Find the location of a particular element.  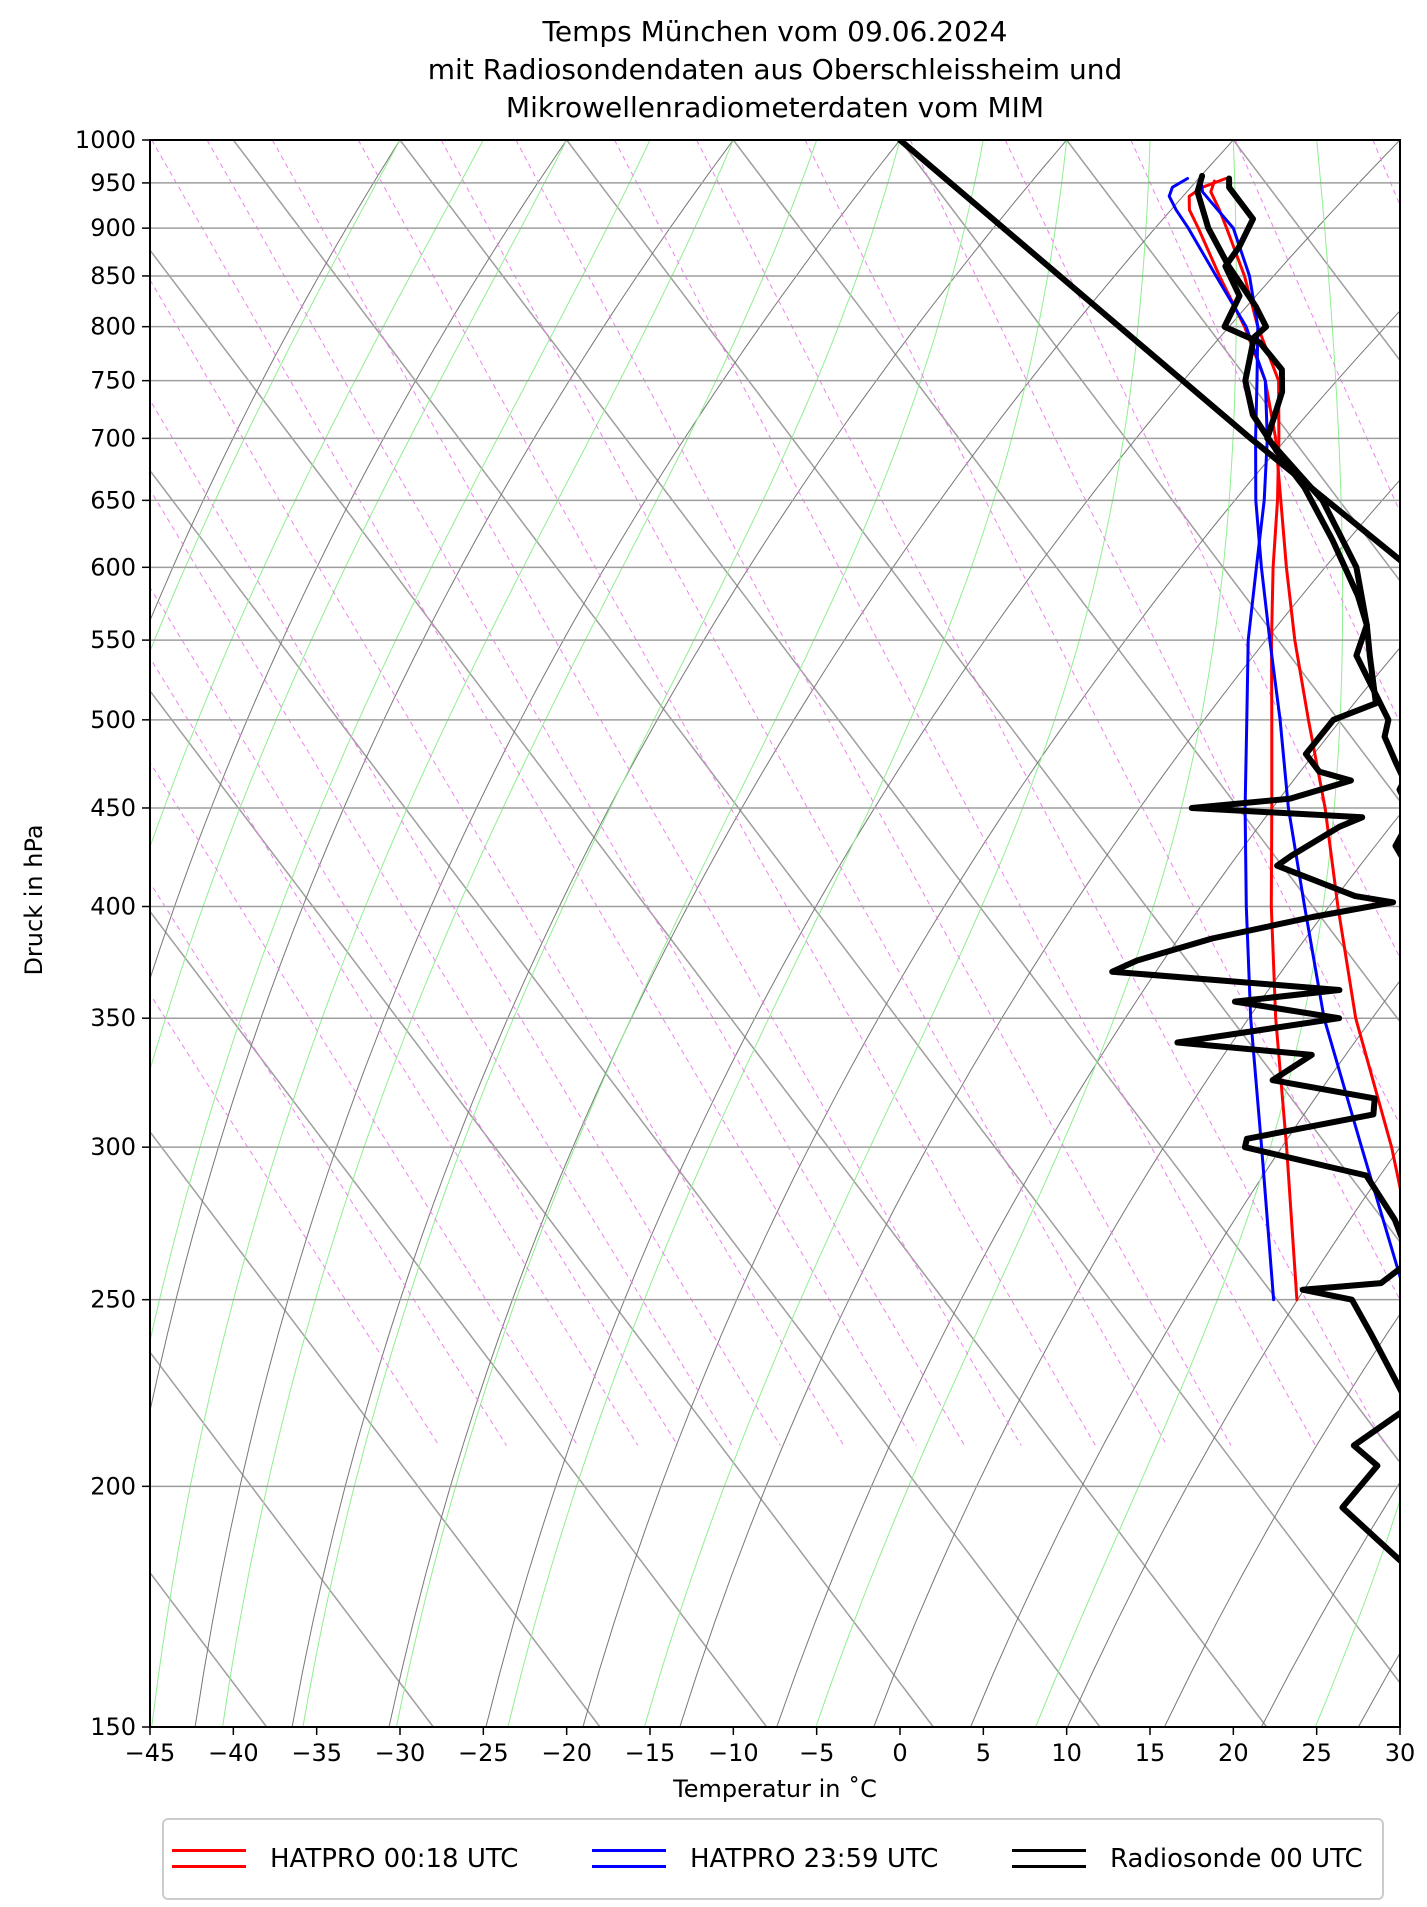

y-tick-label: 950 is located at coordinates (113, 183).